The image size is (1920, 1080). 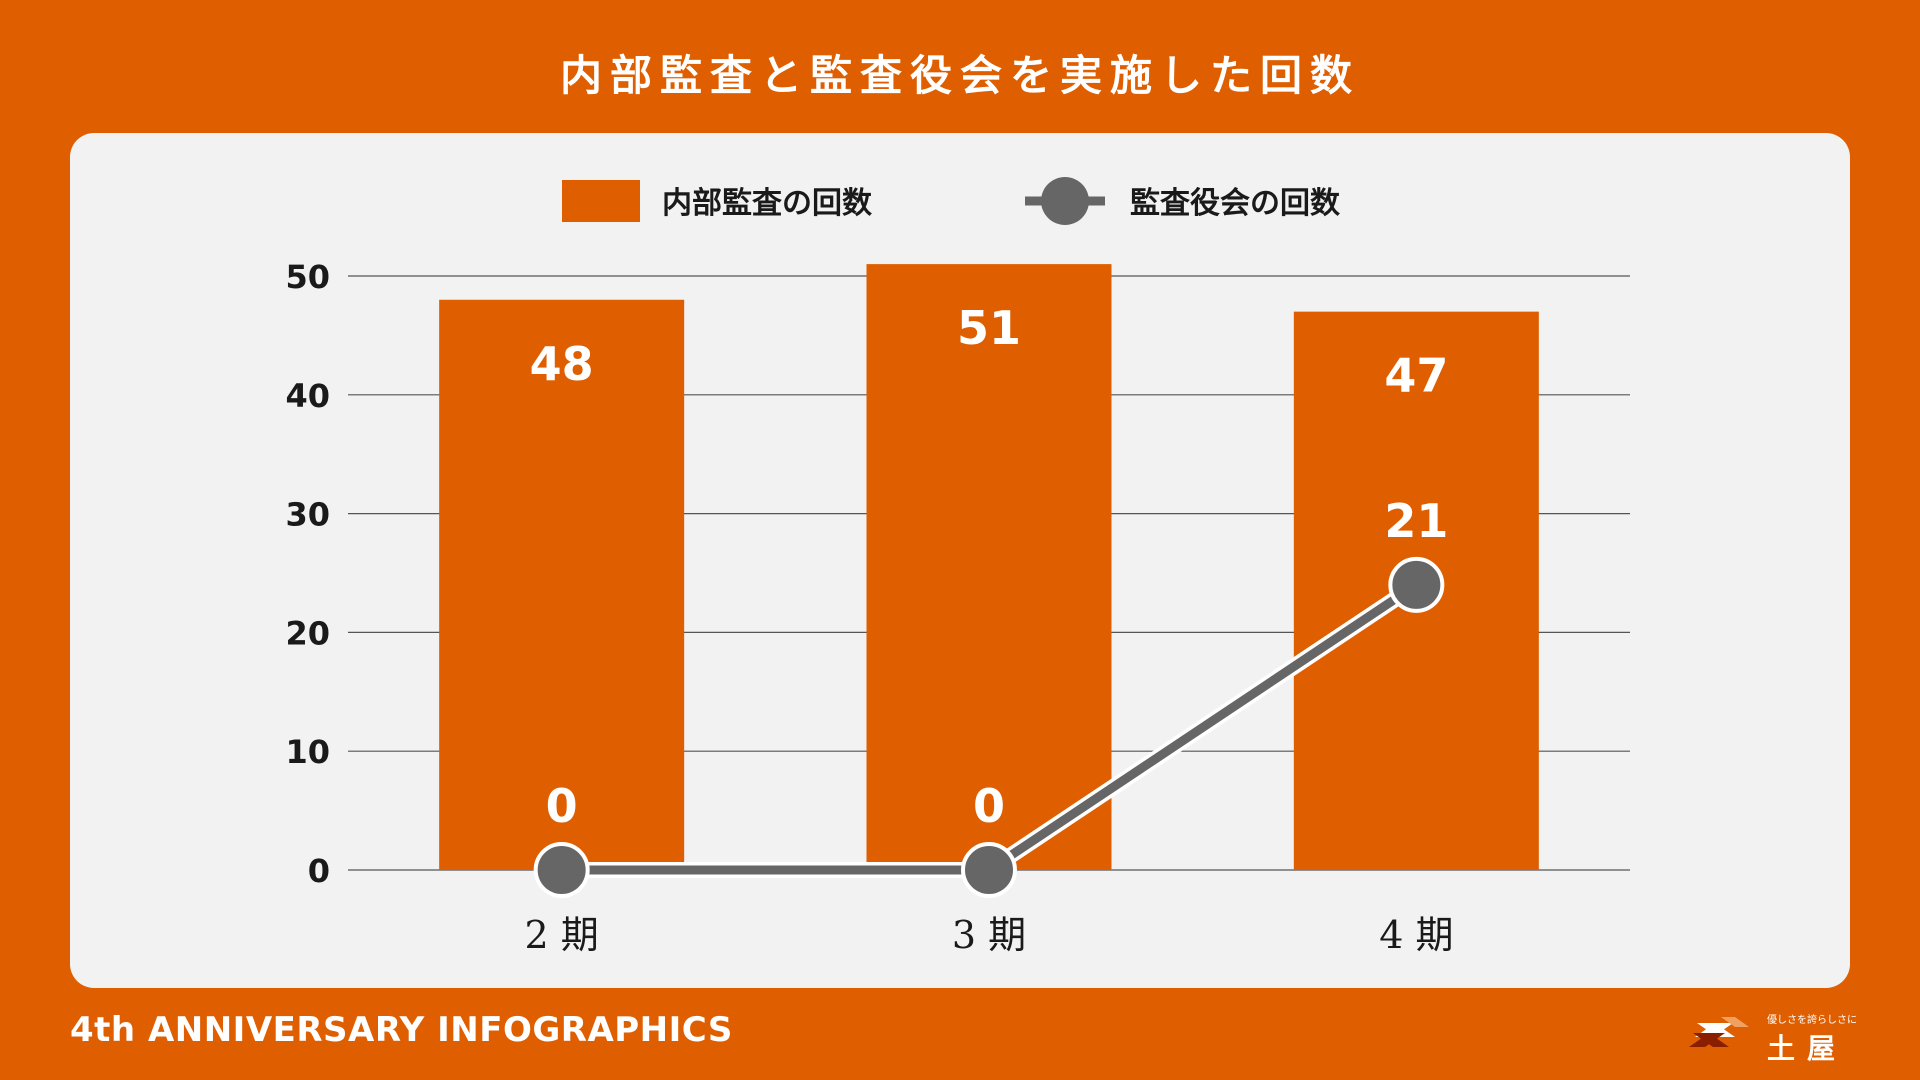 I want to click on y-tick-label: 20, so click(x=307, y=633).